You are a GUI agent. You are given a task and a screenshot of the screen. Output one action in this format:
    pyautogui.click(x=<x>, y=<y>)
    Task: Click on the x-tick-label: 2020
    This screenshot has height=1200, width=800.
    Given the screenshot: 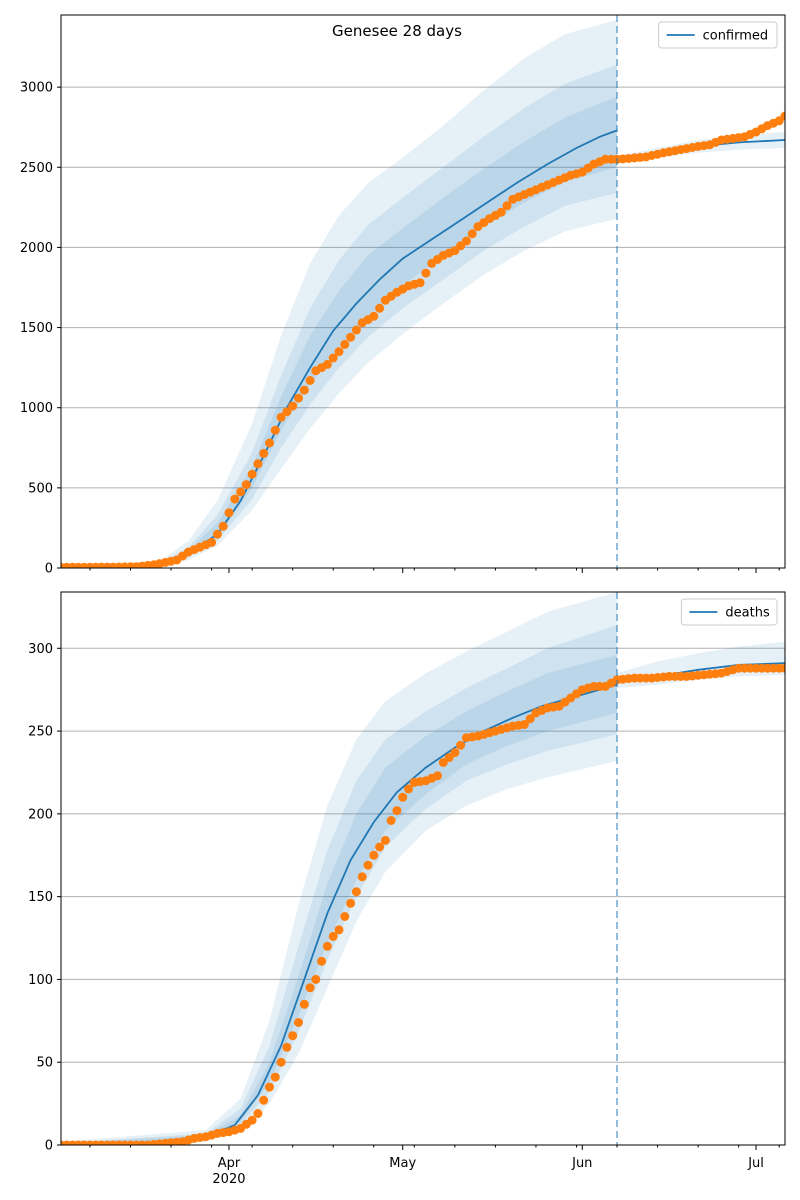 What is the action you would take?
    pyautogui.click(x=228, y=1179)
    